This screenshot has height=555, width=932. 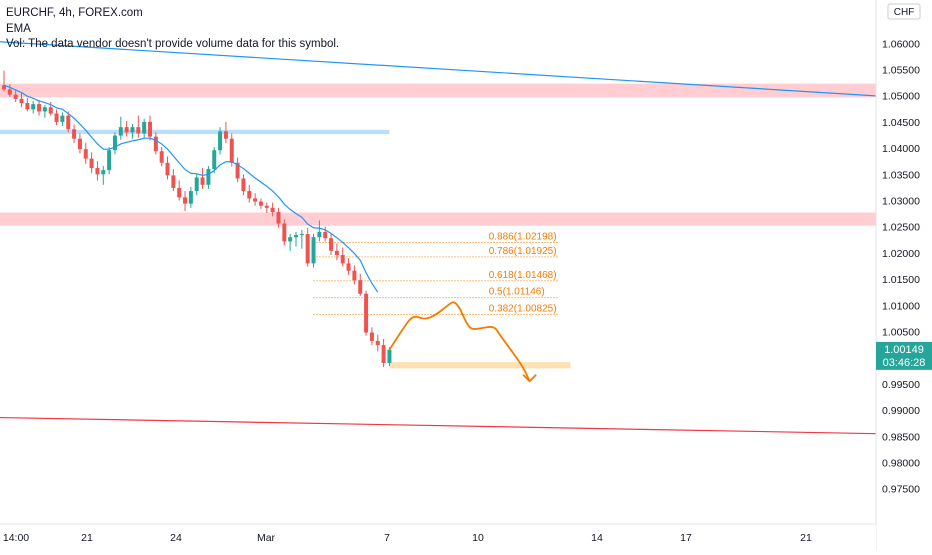 I want to click on y-tick-label: 0.99000, so click(x=901, y=411).